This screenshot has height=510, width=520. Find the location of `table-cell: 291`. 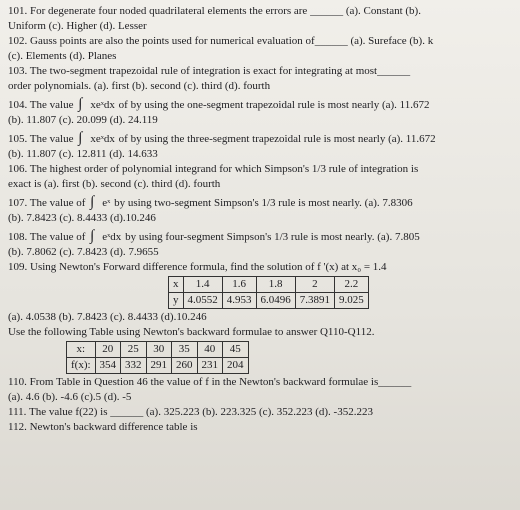

table-cell: 291 is located at coordinates (159, 365).